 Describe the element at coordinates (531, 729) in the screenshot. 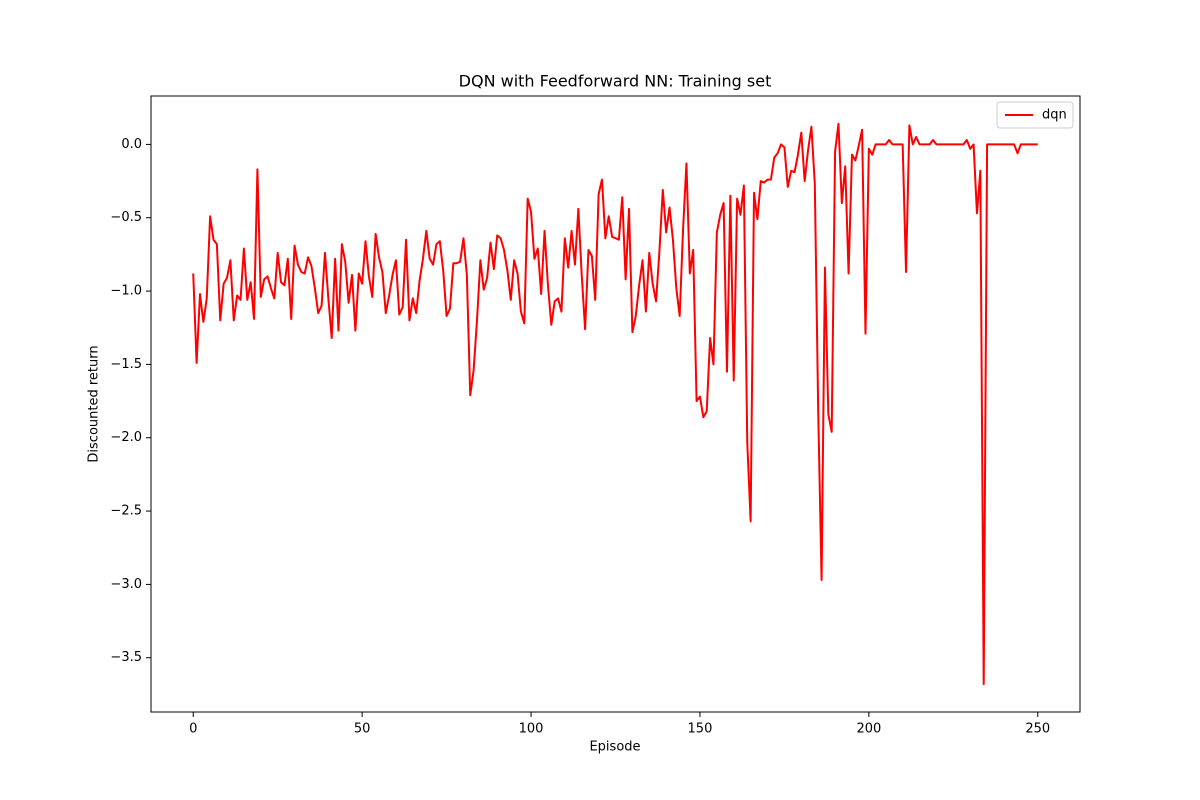

I see `x-tick-label: 100` at that location.